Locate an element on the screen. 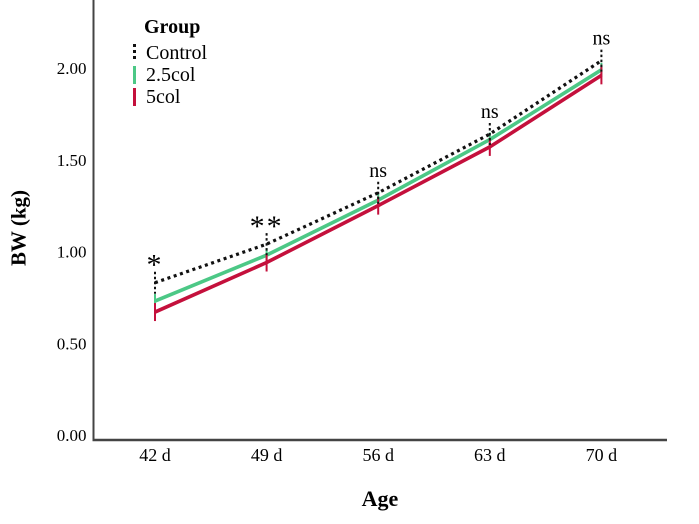 The height and width of the screenshot is (524, 699). legend-items: Control 2.5col 5col is located at coordinates (170, 75).